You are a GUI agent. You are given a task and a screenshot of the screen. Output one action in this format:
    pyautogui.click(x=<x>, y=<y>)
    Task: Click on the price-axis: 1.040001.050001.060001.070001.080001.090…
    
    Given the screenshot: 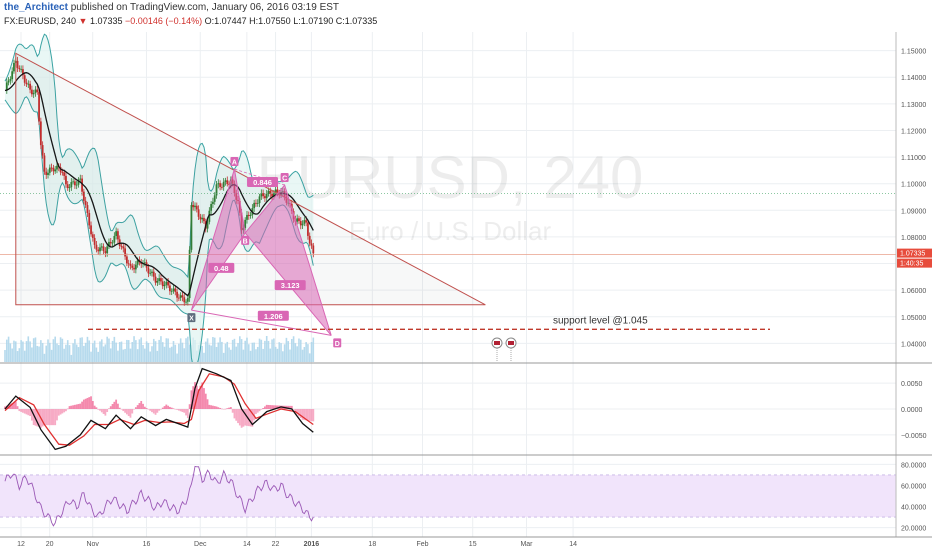 What is the action you would take?
    pyautogui.click(x=914, y=291)
    